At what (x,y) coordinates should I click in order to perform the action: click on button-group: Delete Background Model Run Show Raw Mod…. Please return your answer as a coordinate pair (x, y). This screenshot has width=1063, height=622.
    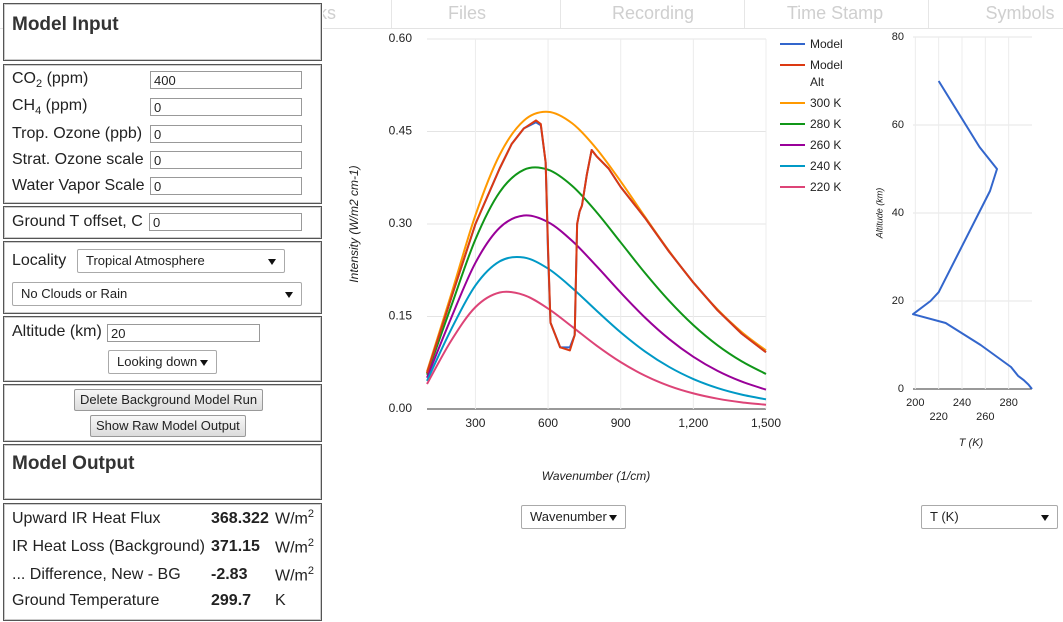
    Looking at the image, I should click on (162, 413).